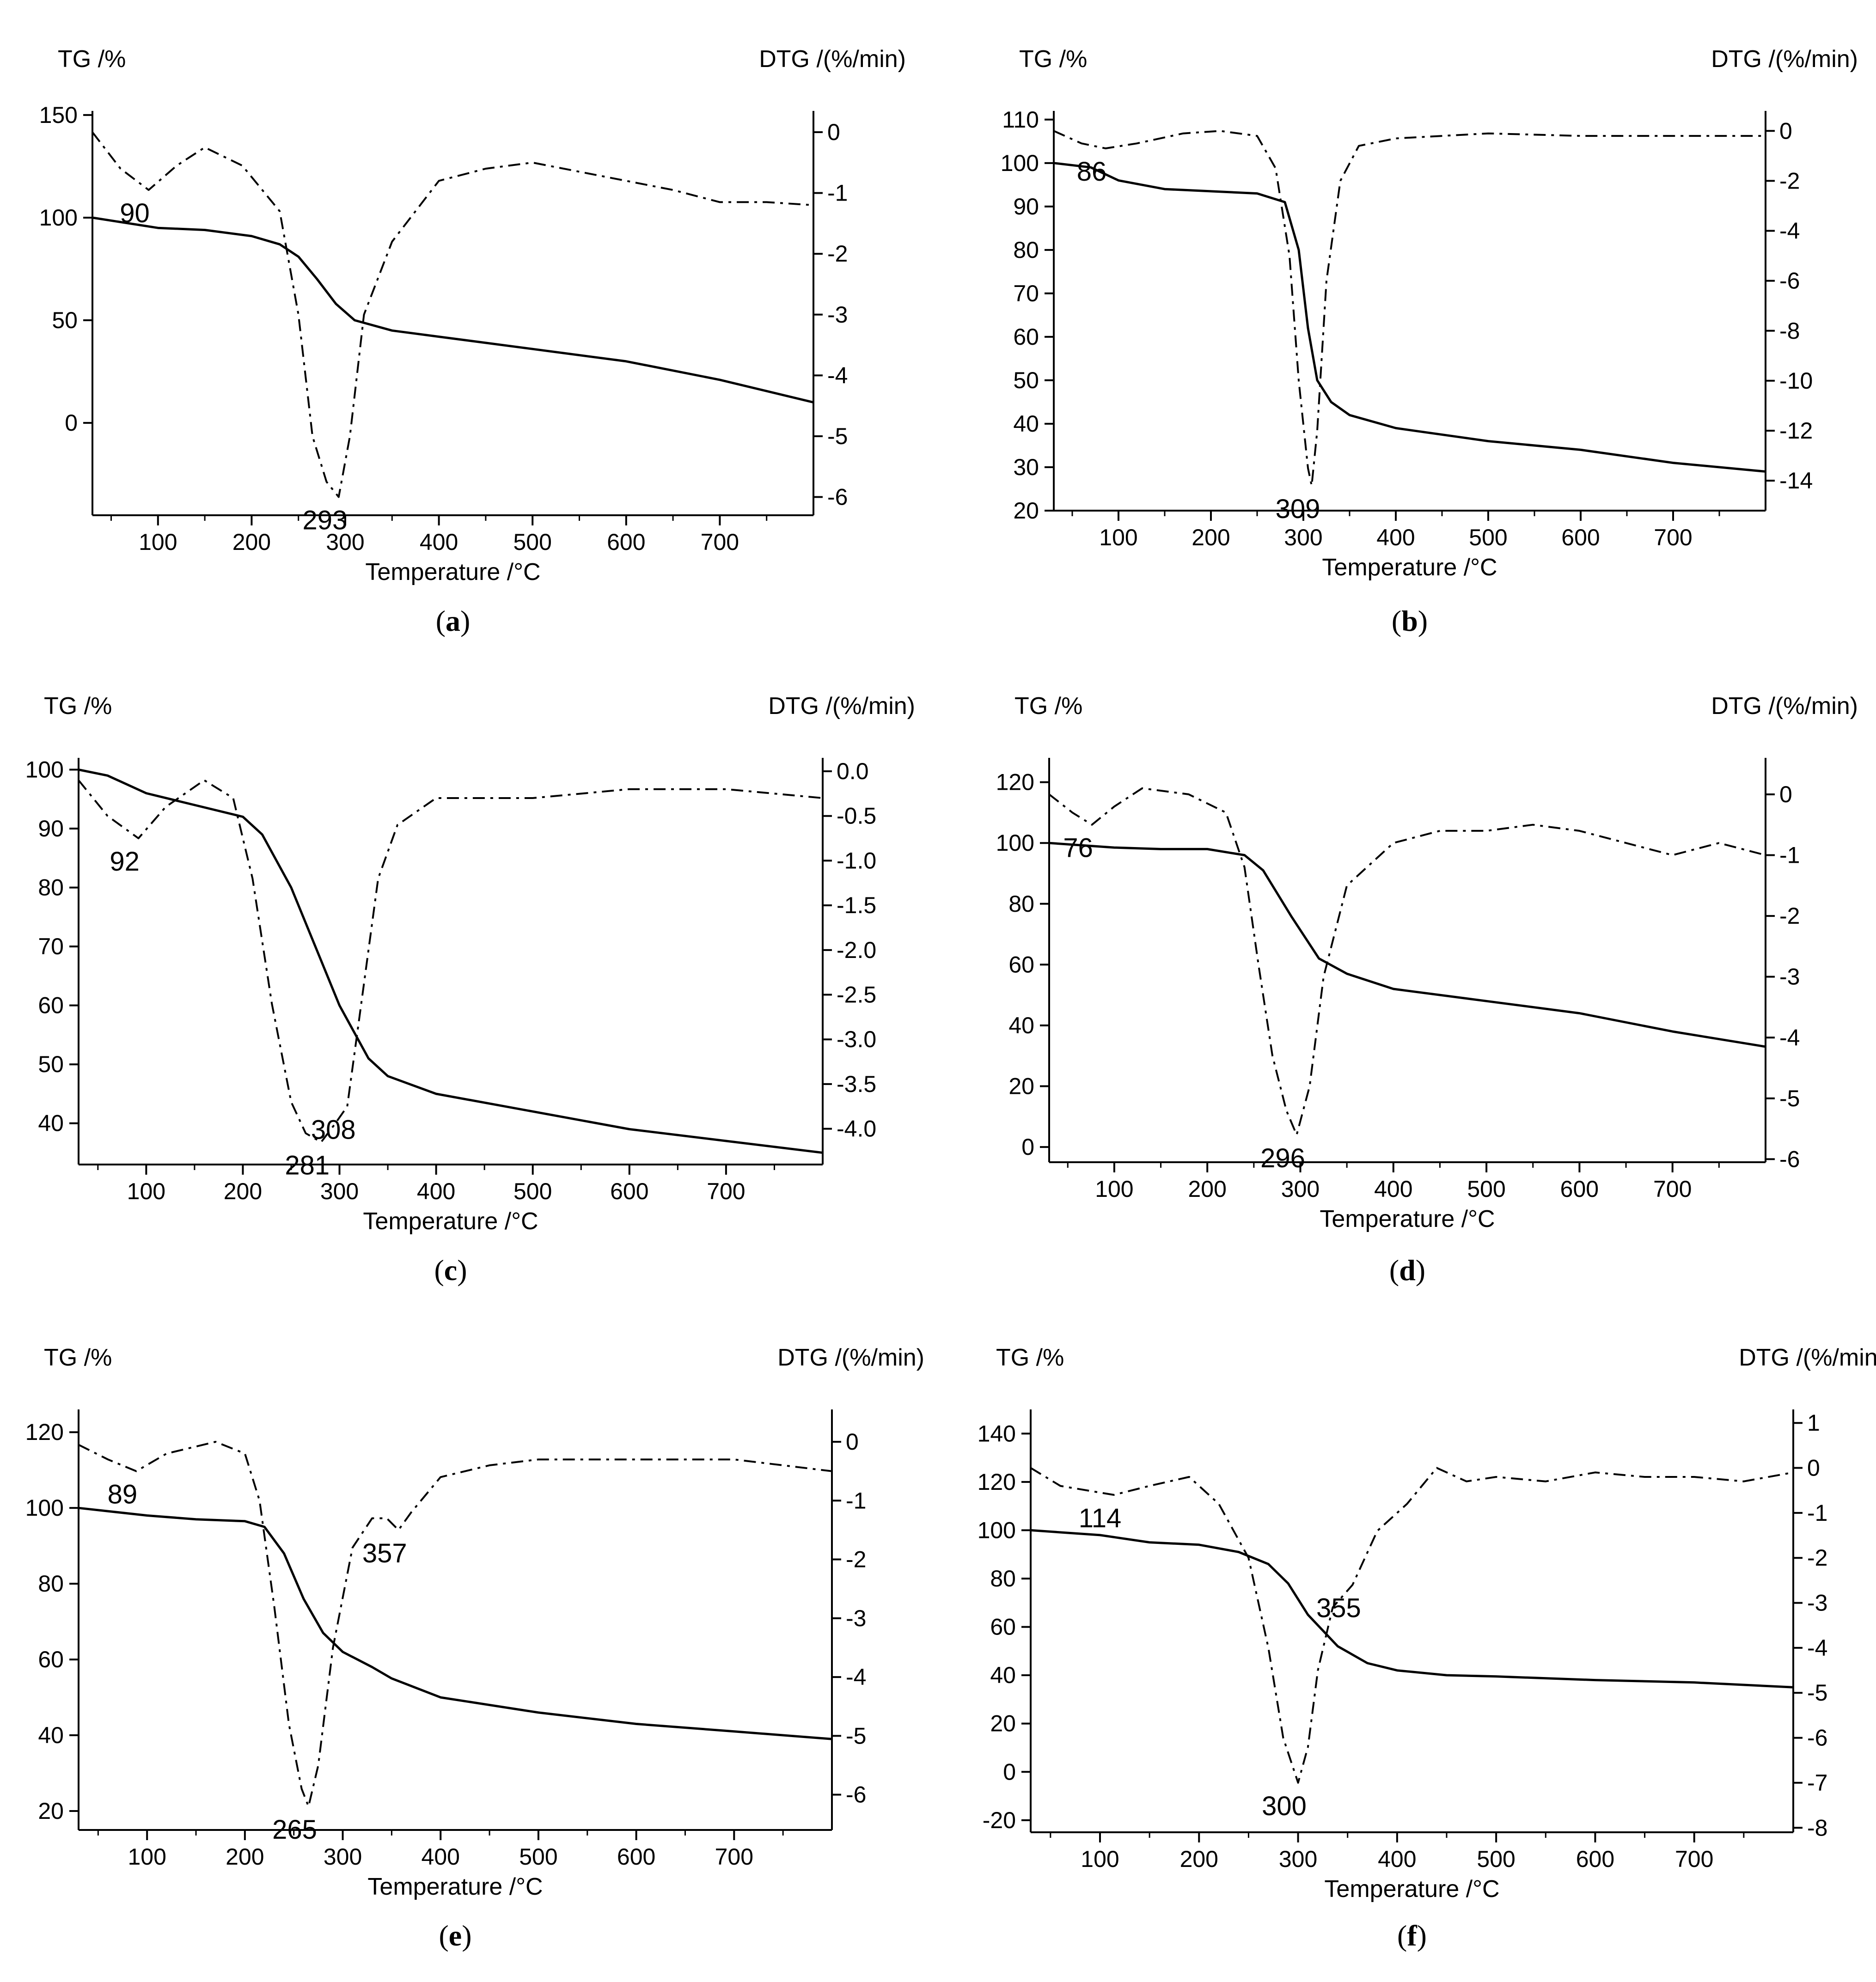  What do you see at coordinates (1817, 1693) in the screenshot?
I see `dtg-tick-label: -5` at bounding box center [1817, 1693].